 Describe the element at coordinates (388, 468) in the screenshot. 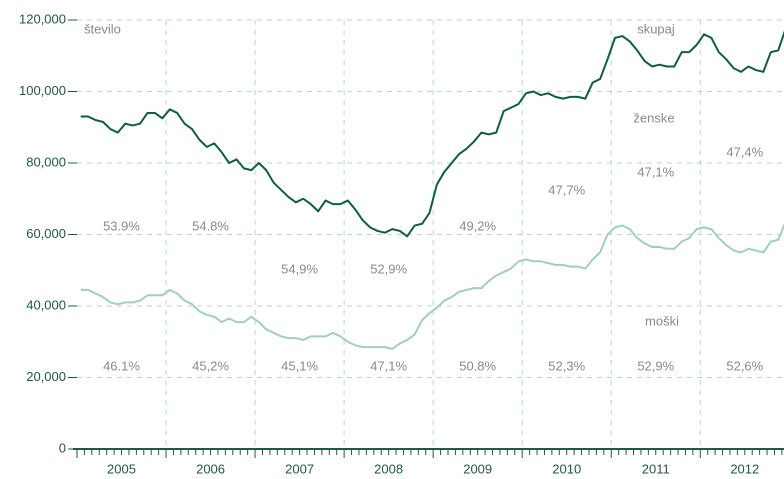

I see `x-tick-label: 2008` at that location.